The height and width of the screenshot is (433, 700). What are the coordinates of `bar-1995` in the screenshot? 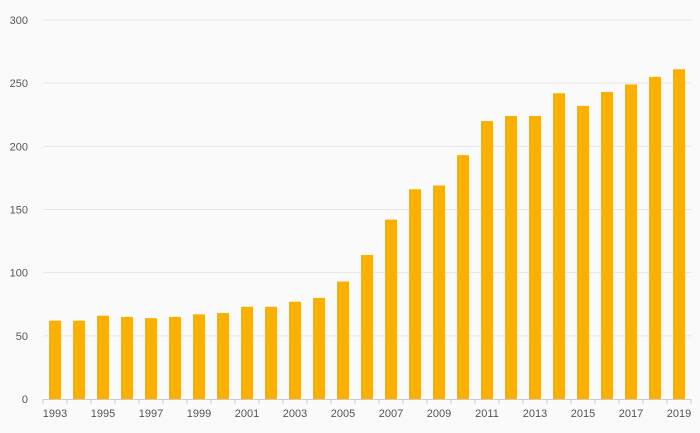 It's located at (103, 357).